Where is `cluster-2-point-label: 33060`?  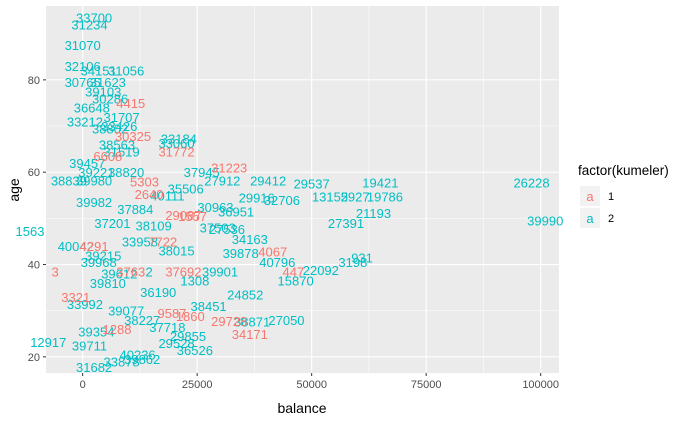 cluster-2-point-label: 33060 is located at coordinates (176, 143).